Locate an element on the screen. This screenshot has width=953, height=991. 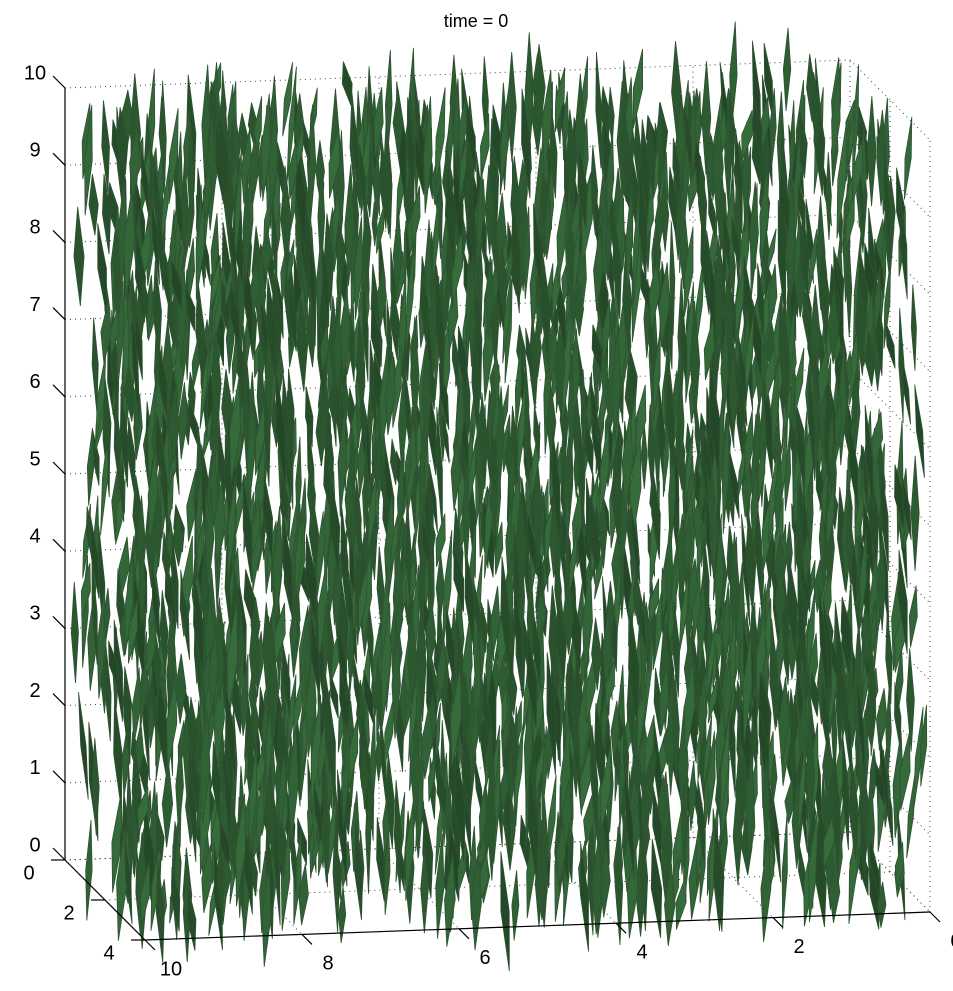
y-tick-label: 4 is located at coordinates (108, 953).